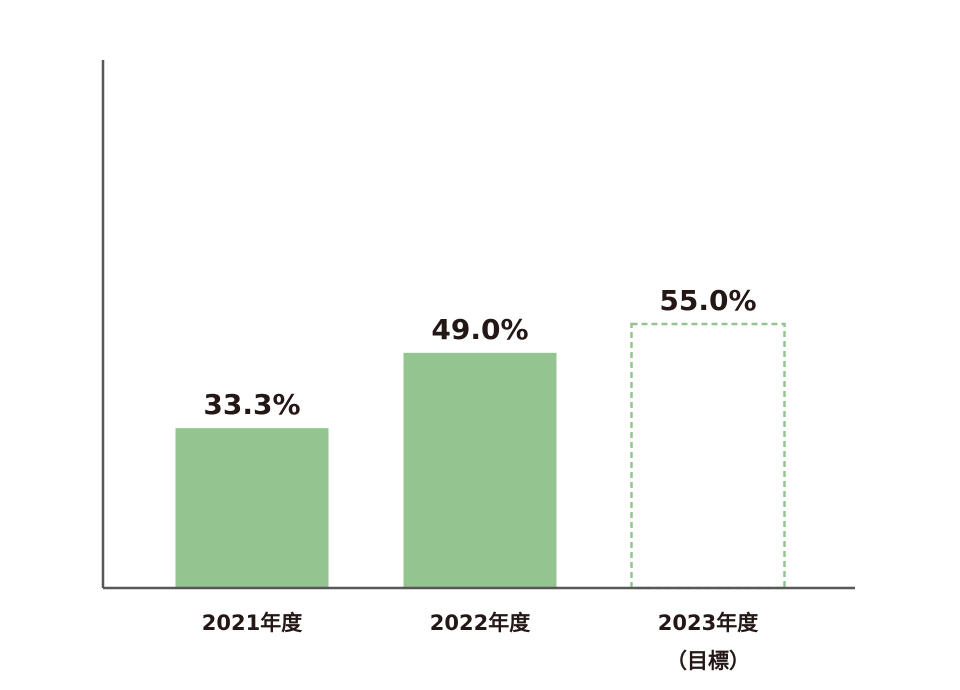 This screenshot has height=690, width=960. Describe the element at coordinates (252, 623) in the screenshot. I see `x-tick-label: 2021年度` at that location.